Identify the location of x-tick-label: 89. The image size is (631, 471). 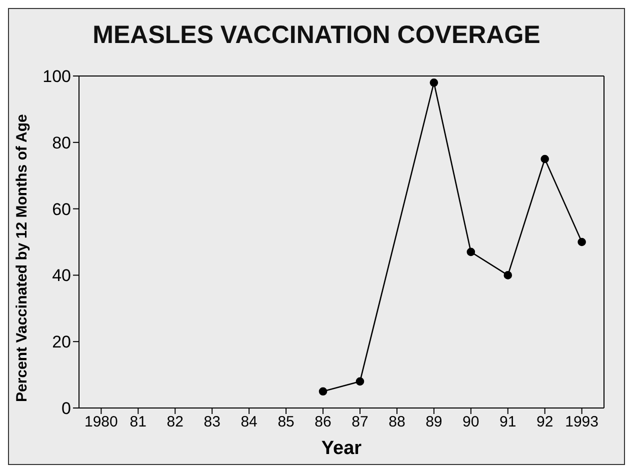
(434, 422).